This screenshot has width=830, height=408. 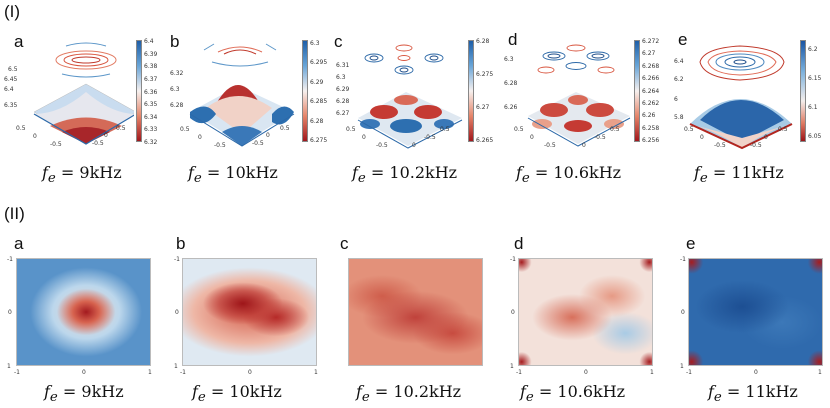 I want to click on contour-lines-Ie, so click(x=742, y=63).